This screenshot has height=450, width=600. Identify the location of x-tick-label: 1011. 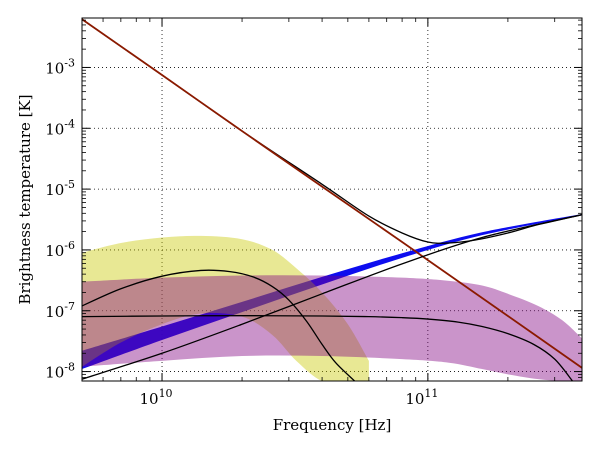
(421, 397).